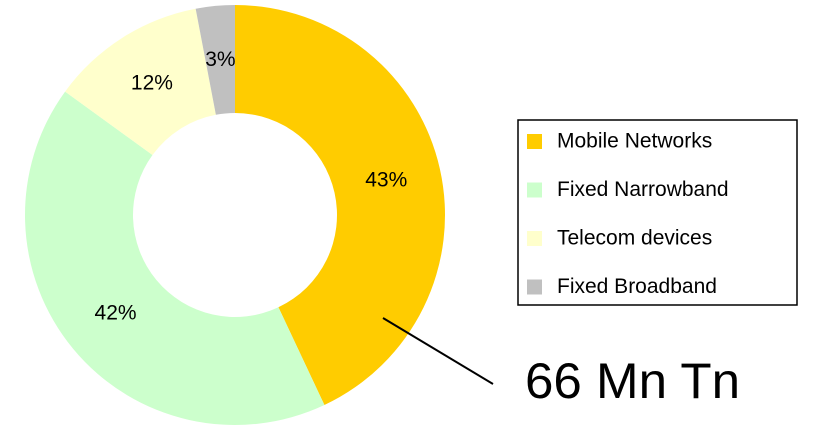  I want to click on annotation-line, so click(438, 351).